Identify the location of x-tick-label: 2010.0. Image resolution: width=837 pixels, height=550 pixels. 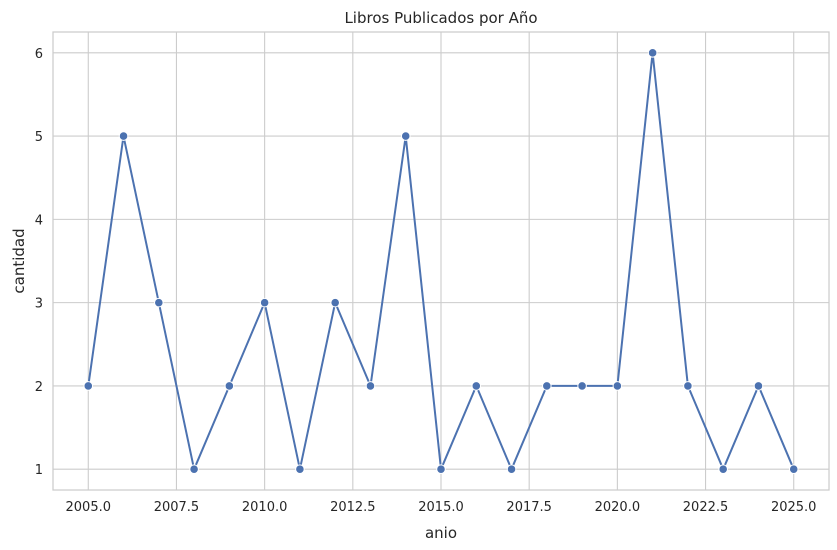
(265, 507).